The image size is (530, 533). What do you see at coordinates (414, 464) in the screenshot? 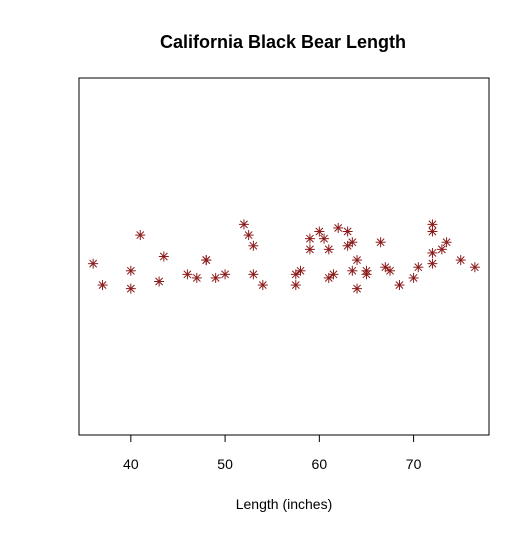
I see `x-tick-label: 70` at bounding box center [414, 464].